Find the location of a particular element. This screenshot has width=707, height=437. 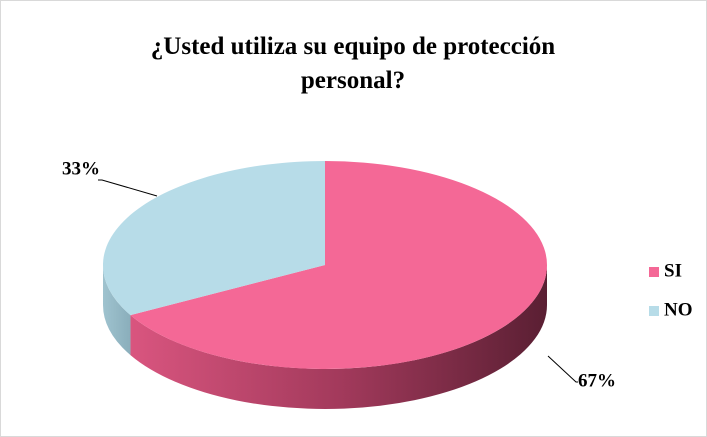

pie-slice is located at coordinates (213, 238).